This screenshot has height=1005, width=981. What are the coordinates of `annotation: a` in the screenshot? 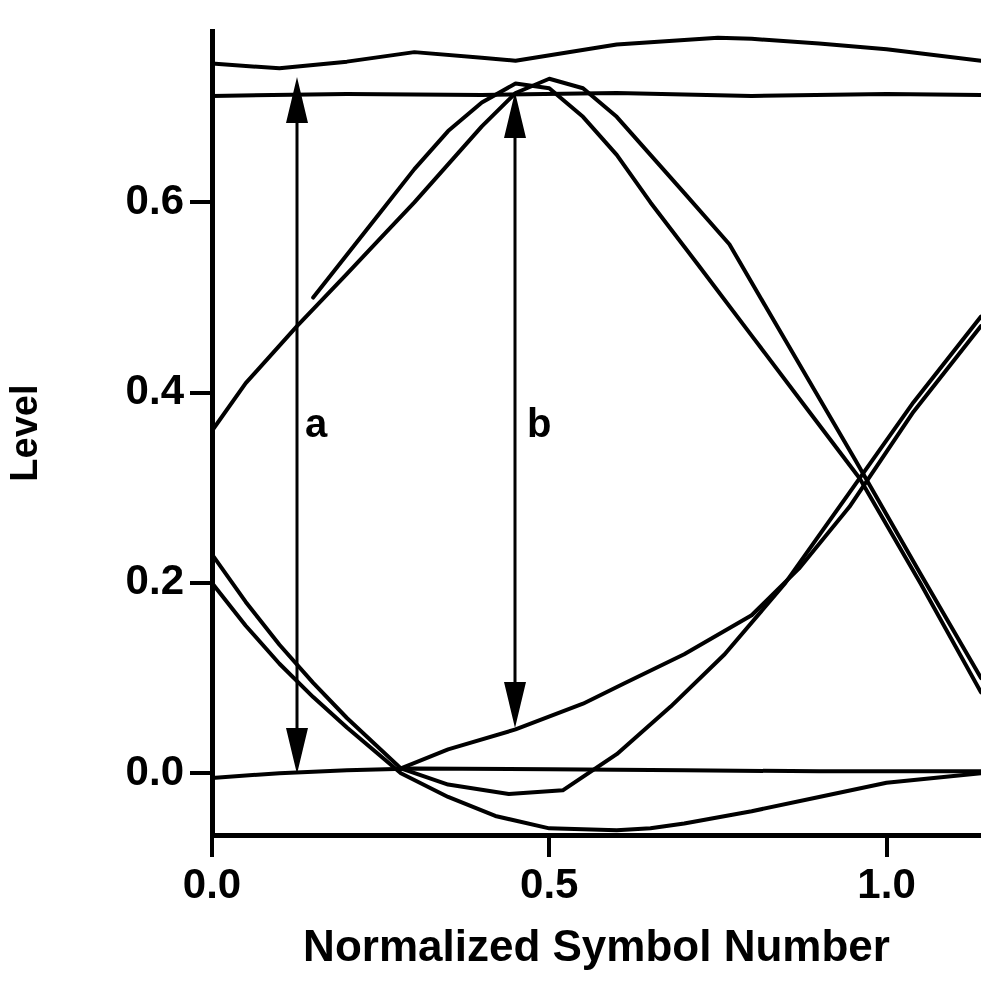 It's located at (316, 423).